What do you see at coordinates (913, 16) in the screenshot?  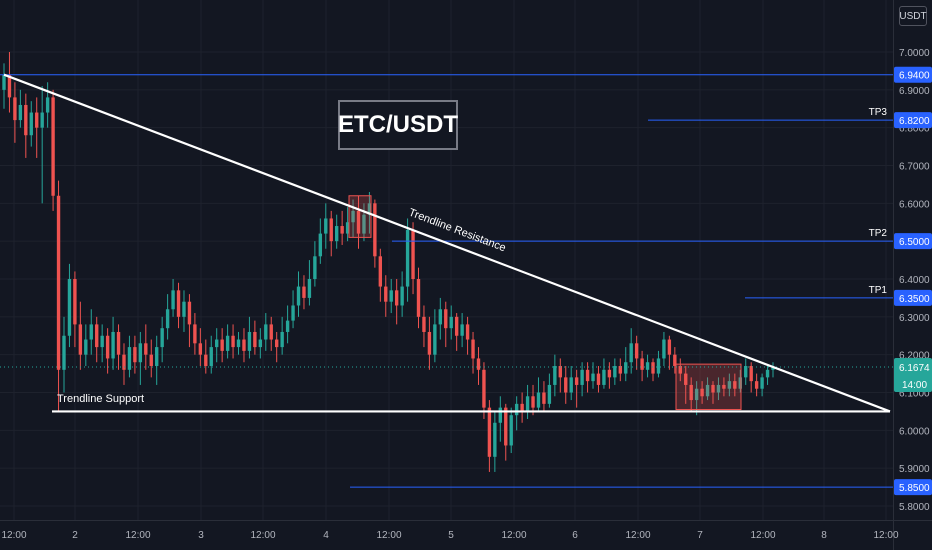 I see `currency-label: USDT` at bounding box center [913, 16].